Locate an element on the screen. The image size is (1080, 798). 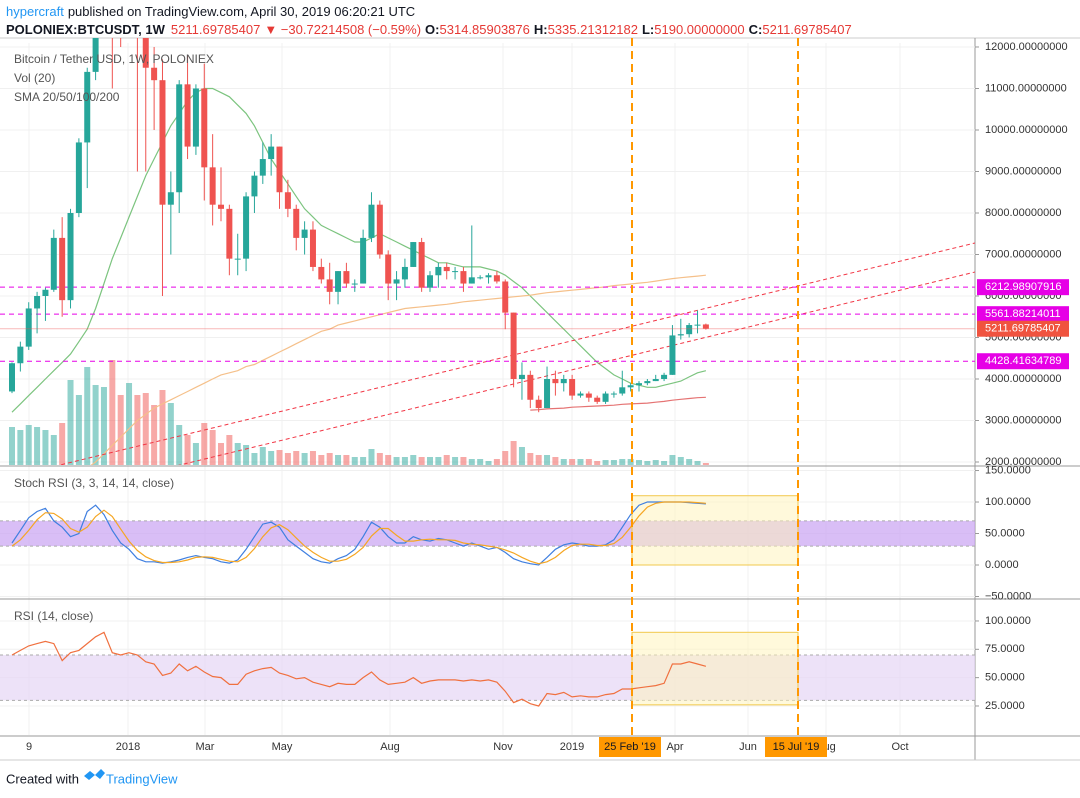
y-tick-label: 0.0000 is located at coordinates (1002, 565).